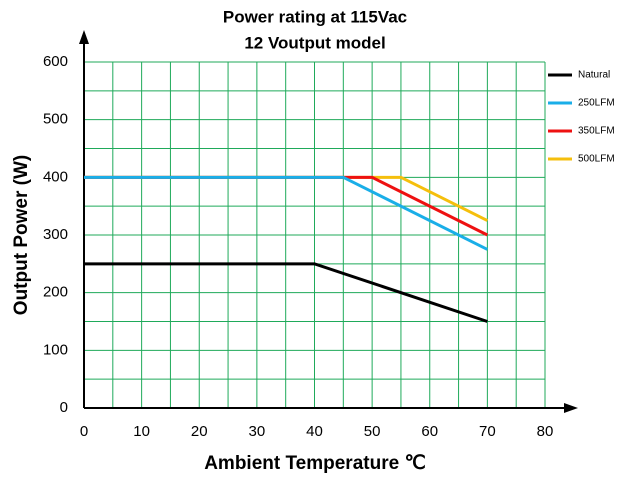 This screenshot has width=625, height=477. Describe the element at coordinates (314, 42) in the screenshot. I see `chart-subtitle: 12 Voutput model` at that location.